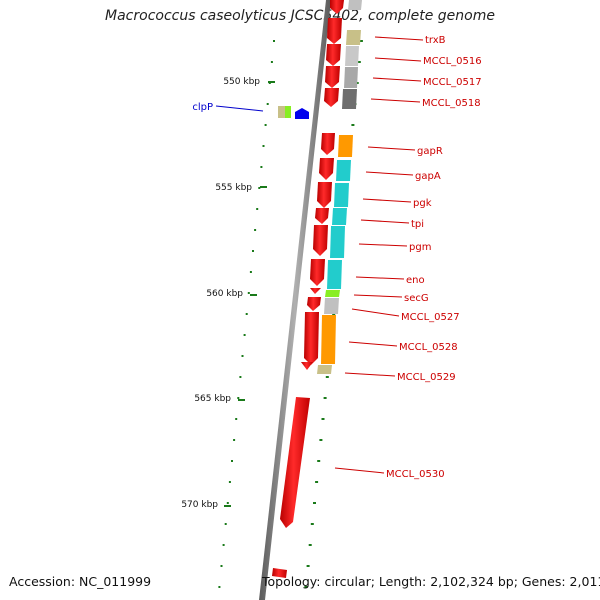 The image size is (600, 600). Describe the element at coordinates (295, 300) in the screenshot. I see `genome-backbone` at that location.